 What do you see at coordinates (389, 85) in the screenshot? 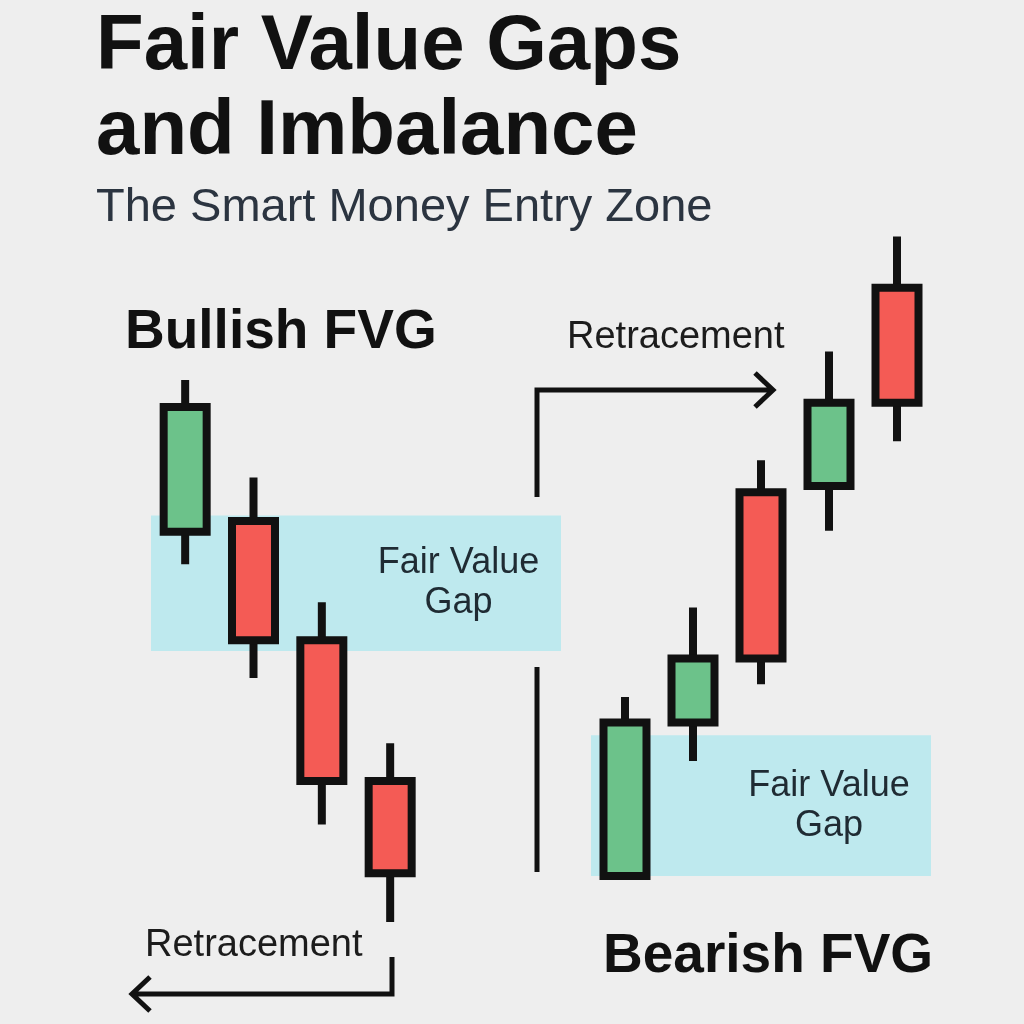
I see `text: Fair Value Gaps and Imbalance` at bounding box center [389, 85].